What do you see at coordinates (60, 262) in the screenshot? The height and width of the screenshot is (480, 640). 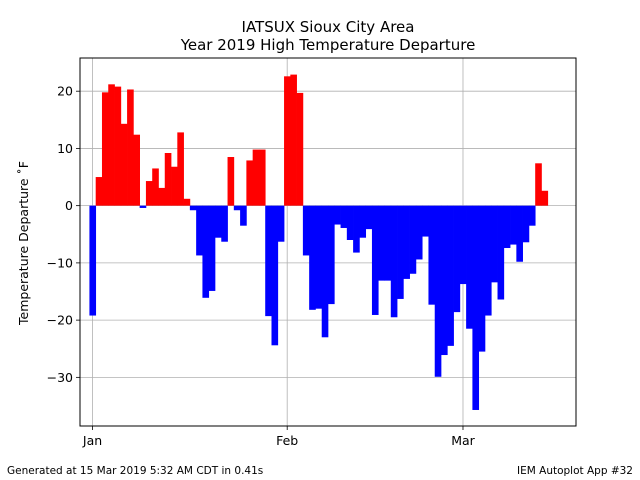 I see `y-tick-label: −10` at bounding box center [60, 262].